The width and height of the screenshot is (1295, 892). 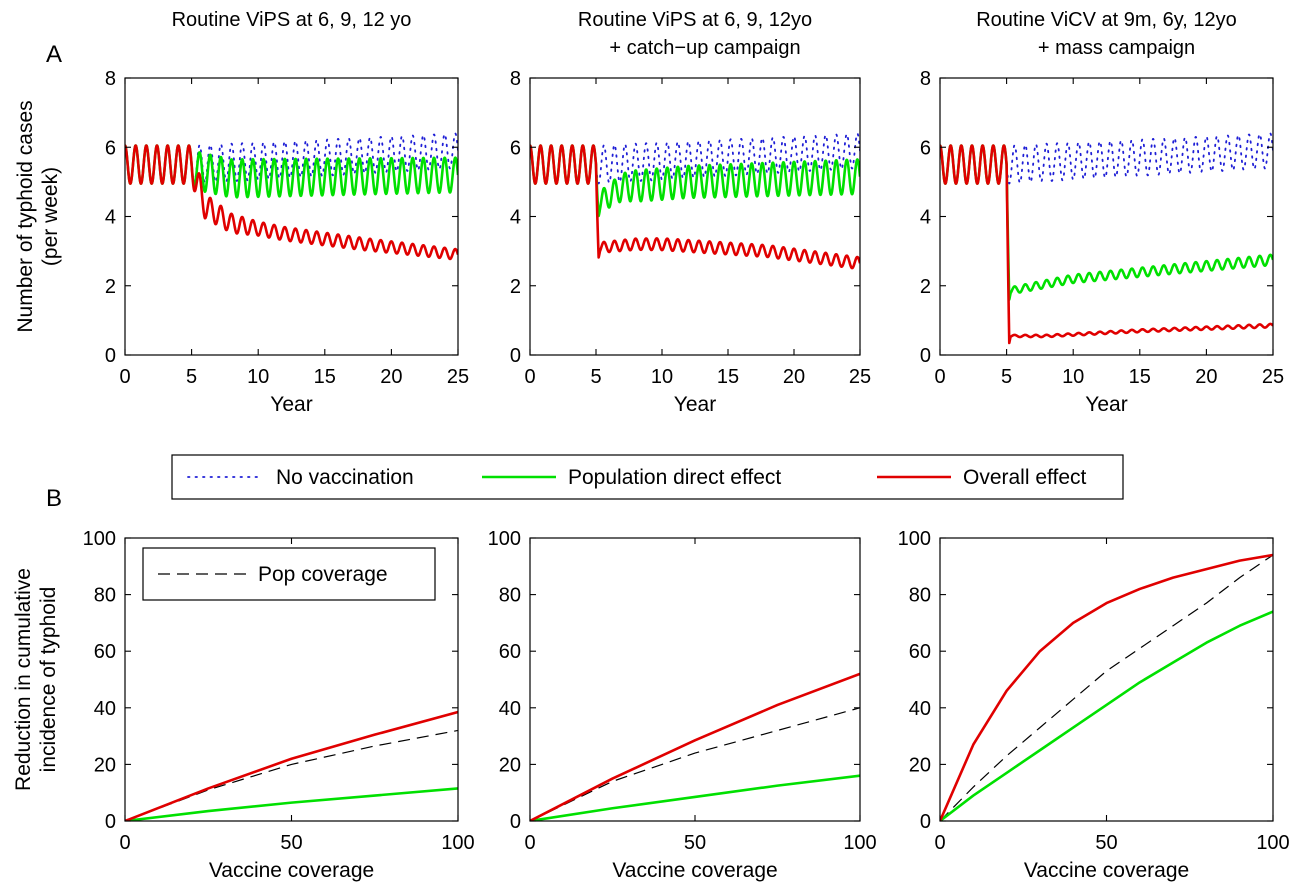 What do you see at coordinates (292, 20) in the screenshot?
I see `chart-title: Routine ViPS at 6, 9, 12 yo` at bounding box center [292, 20].